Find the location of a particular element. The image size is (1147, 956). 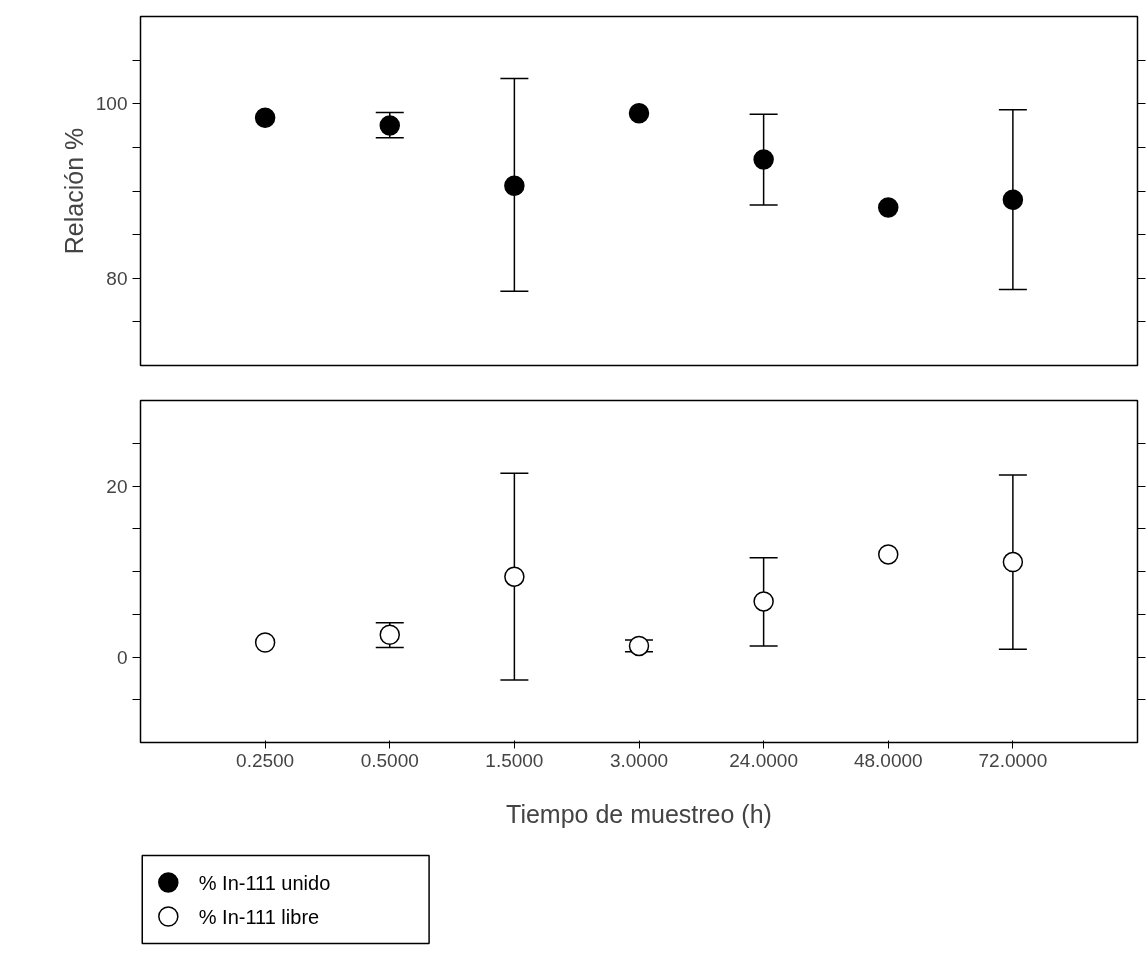

y-tick-label: 20 is located at coordinates (117, 486).